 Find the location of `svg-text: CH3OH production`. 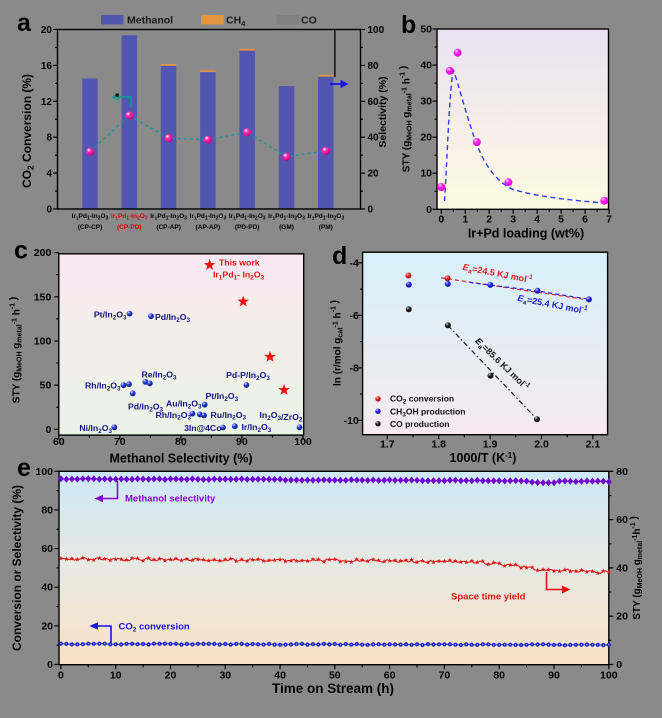

svg-text: CH3OH production is located at coordinates (427, 413).